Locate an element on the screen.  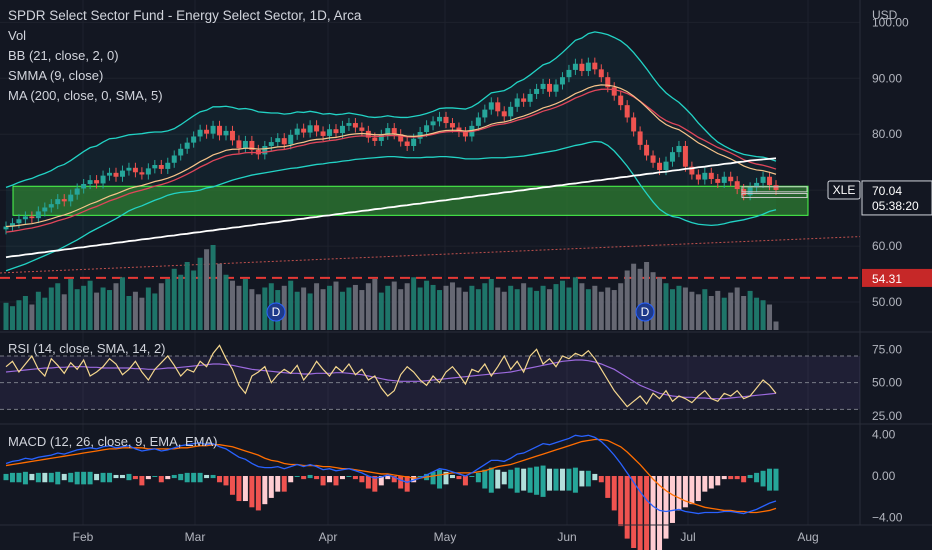
macd-legend: MACD (12, 26, close, 9, EMA, EMA) is located at coordinates (113, 441).